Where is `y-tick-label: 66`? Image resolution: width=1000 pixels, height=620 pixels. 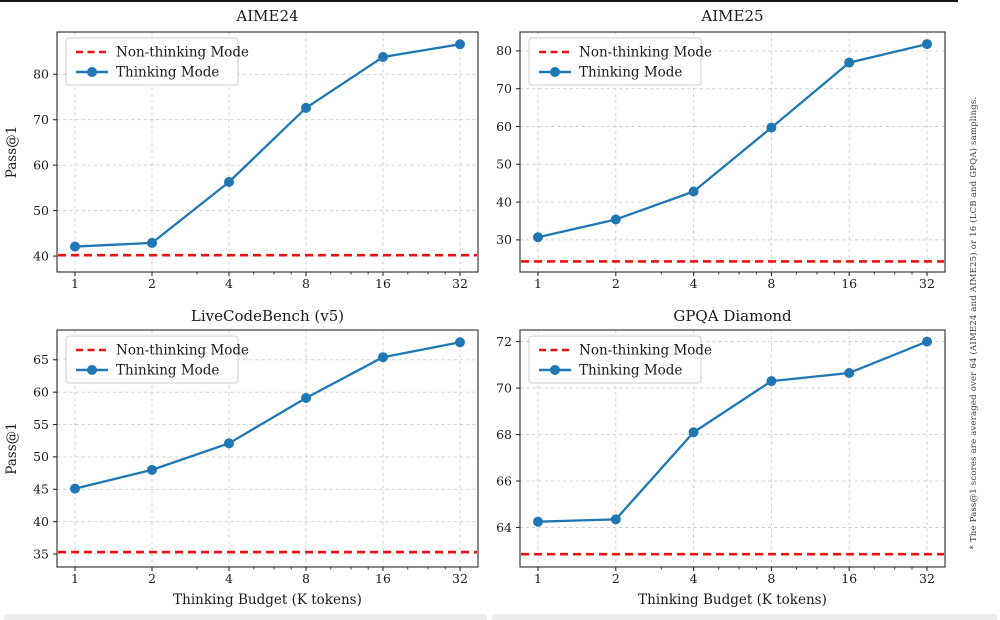
y-tick-label: 66 is located at coordinates (504, 480).